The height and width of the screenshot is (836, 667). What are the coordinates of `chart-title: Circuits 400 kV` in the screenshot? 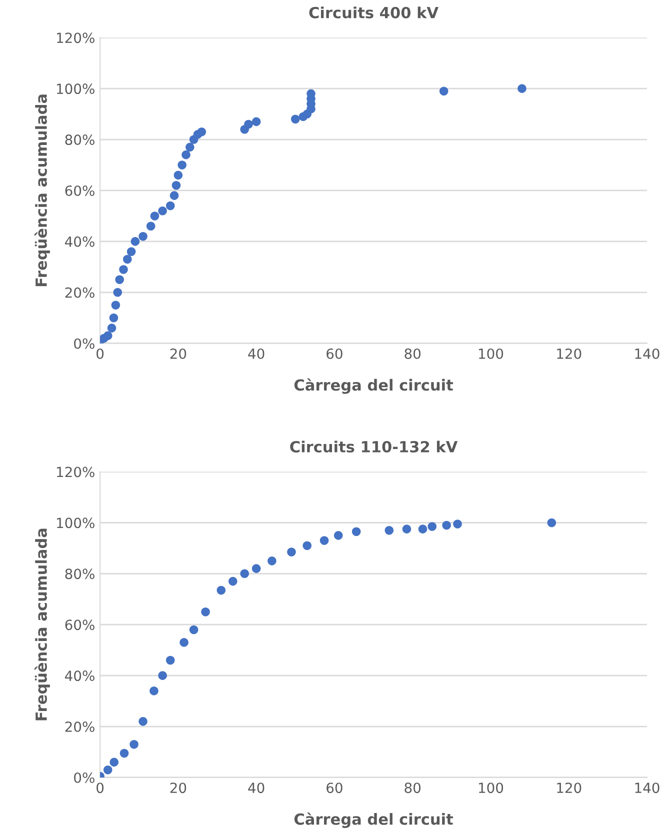 It's located at (373, 12).